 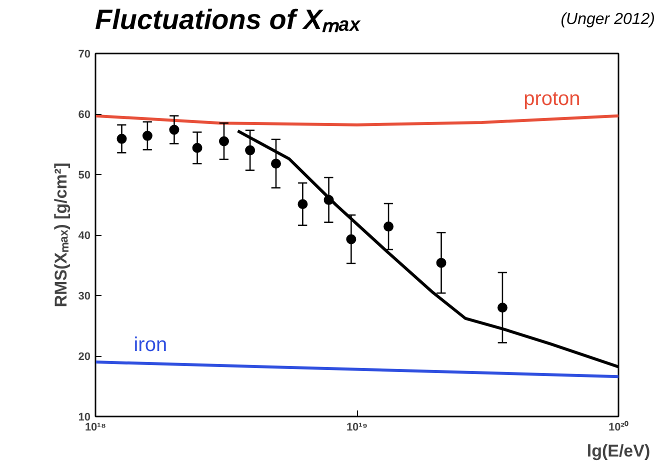 I want to click on x-tick-label: 10²⁰, so click(x=618, y=427).